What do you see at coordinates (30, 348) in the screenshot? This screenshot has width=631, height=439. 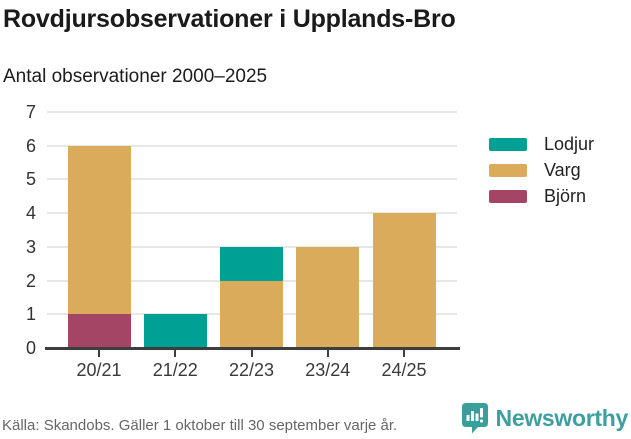 I see `y-tick-label: 0` at bounding box center [30, 348].